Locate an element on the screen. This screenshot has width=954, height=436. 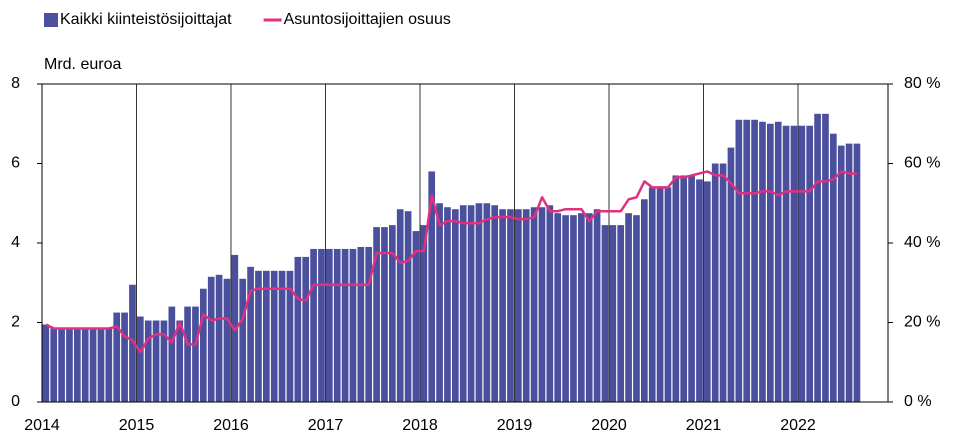
y2-tick-label: 80 % is located at coordinates (922, 83).